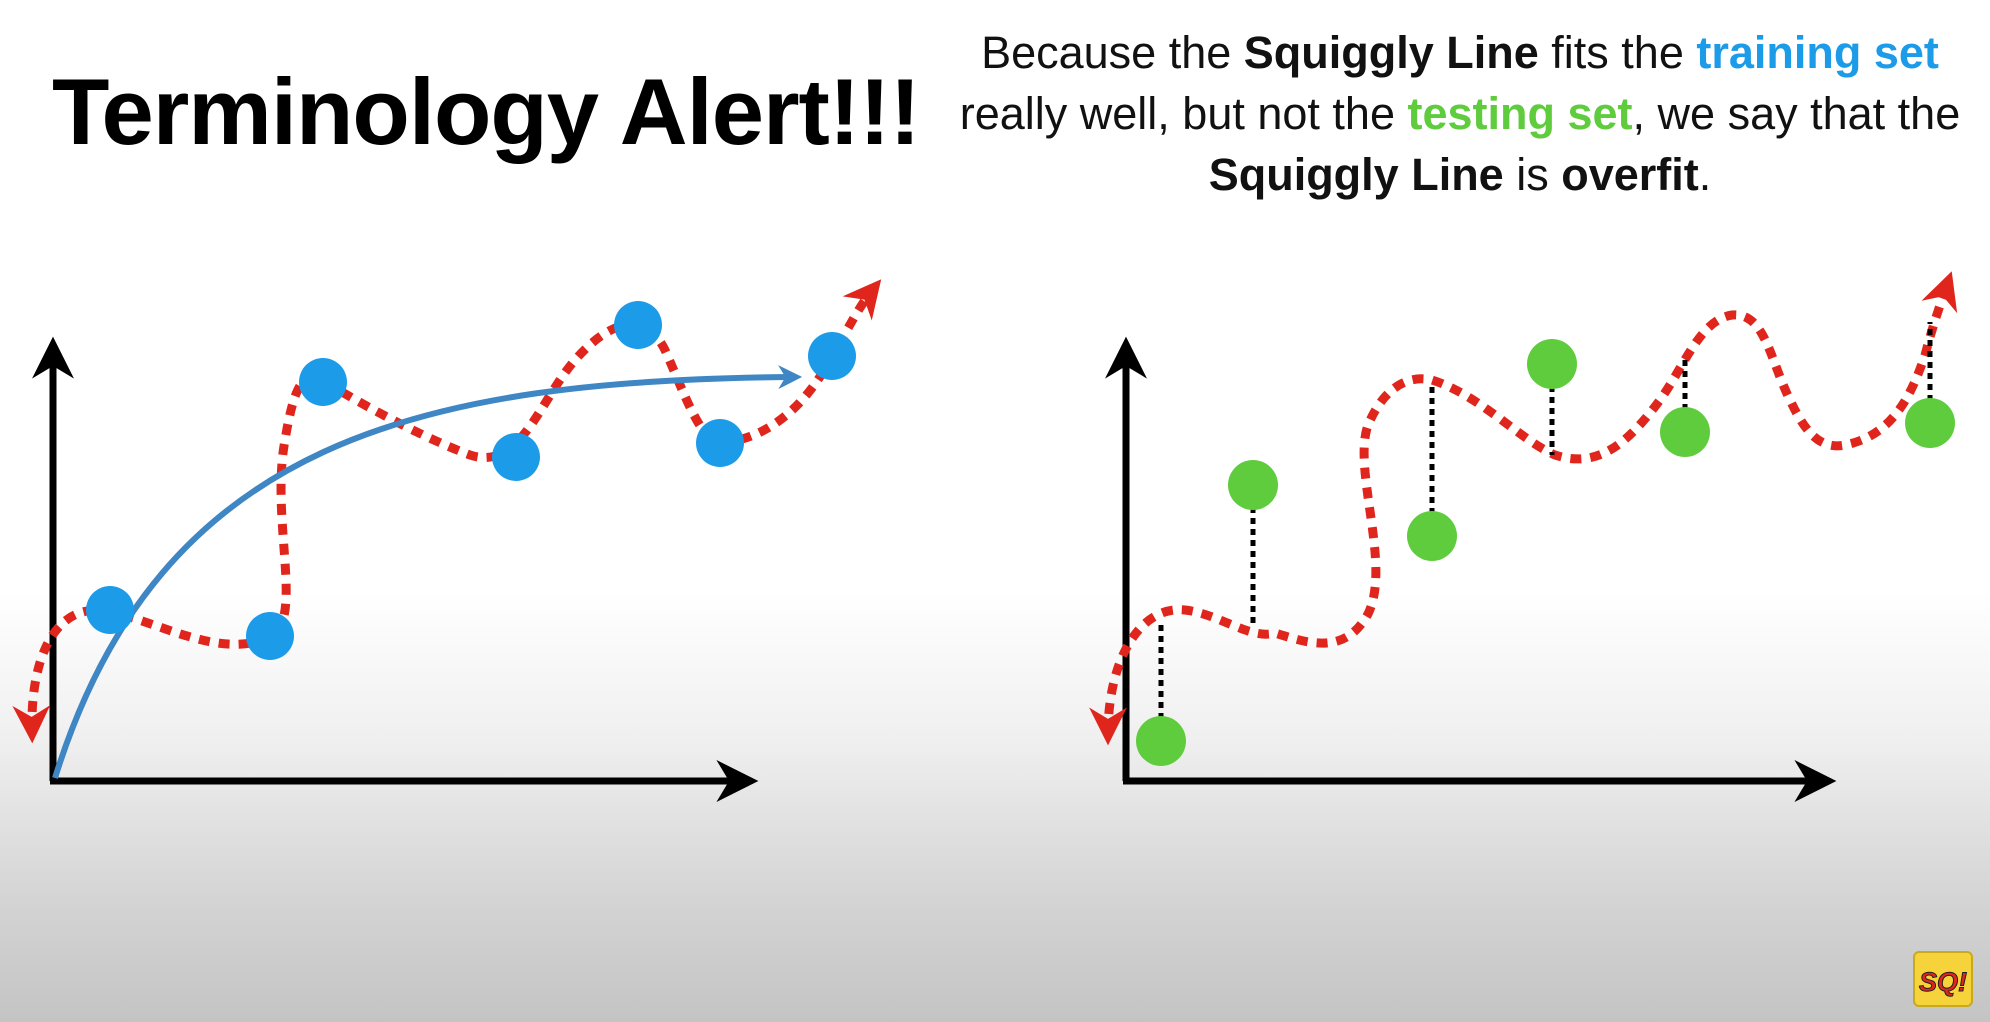 The width and height of the screenshot is (1990, 1022). I want to click on caption-part: is, so click(1532, 174).